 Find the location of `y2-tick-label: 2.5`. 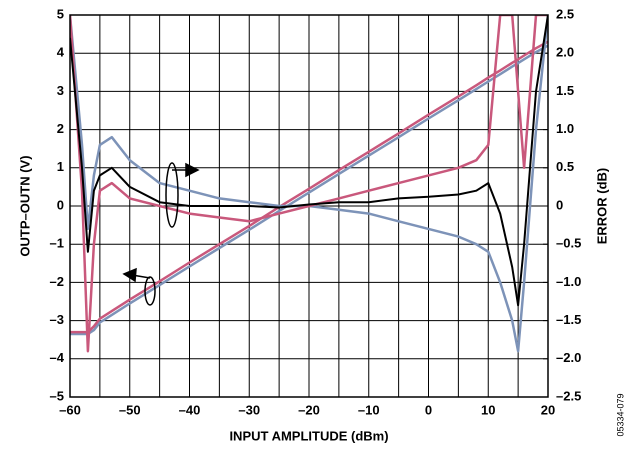

y2-tick-label: 2.5 is located at coordinates (565, 13).